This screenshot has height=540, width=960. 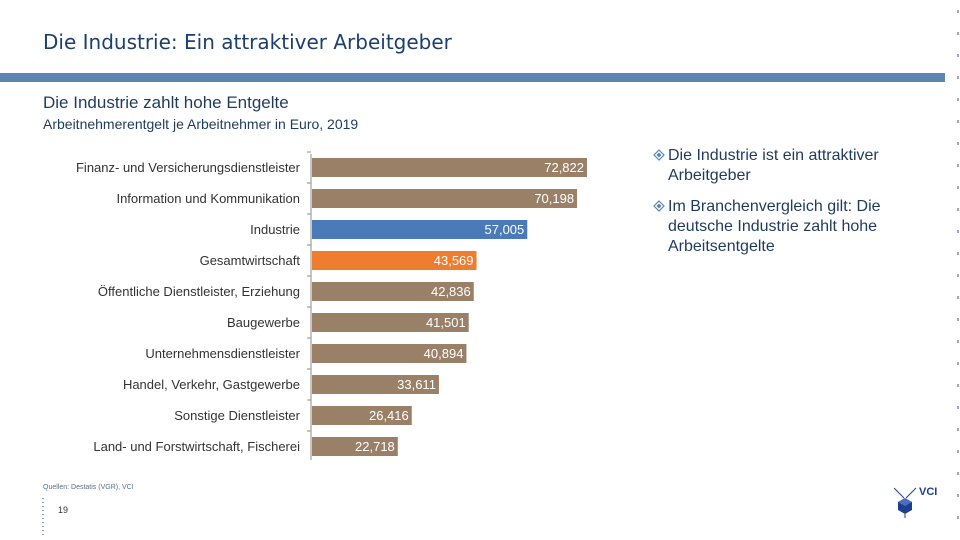 What do you see at coordinates (88, 487) in the screenshot?
I see `source-note: Quellen: Destatis (VGR), VCI` at bounding box center [88, 487].